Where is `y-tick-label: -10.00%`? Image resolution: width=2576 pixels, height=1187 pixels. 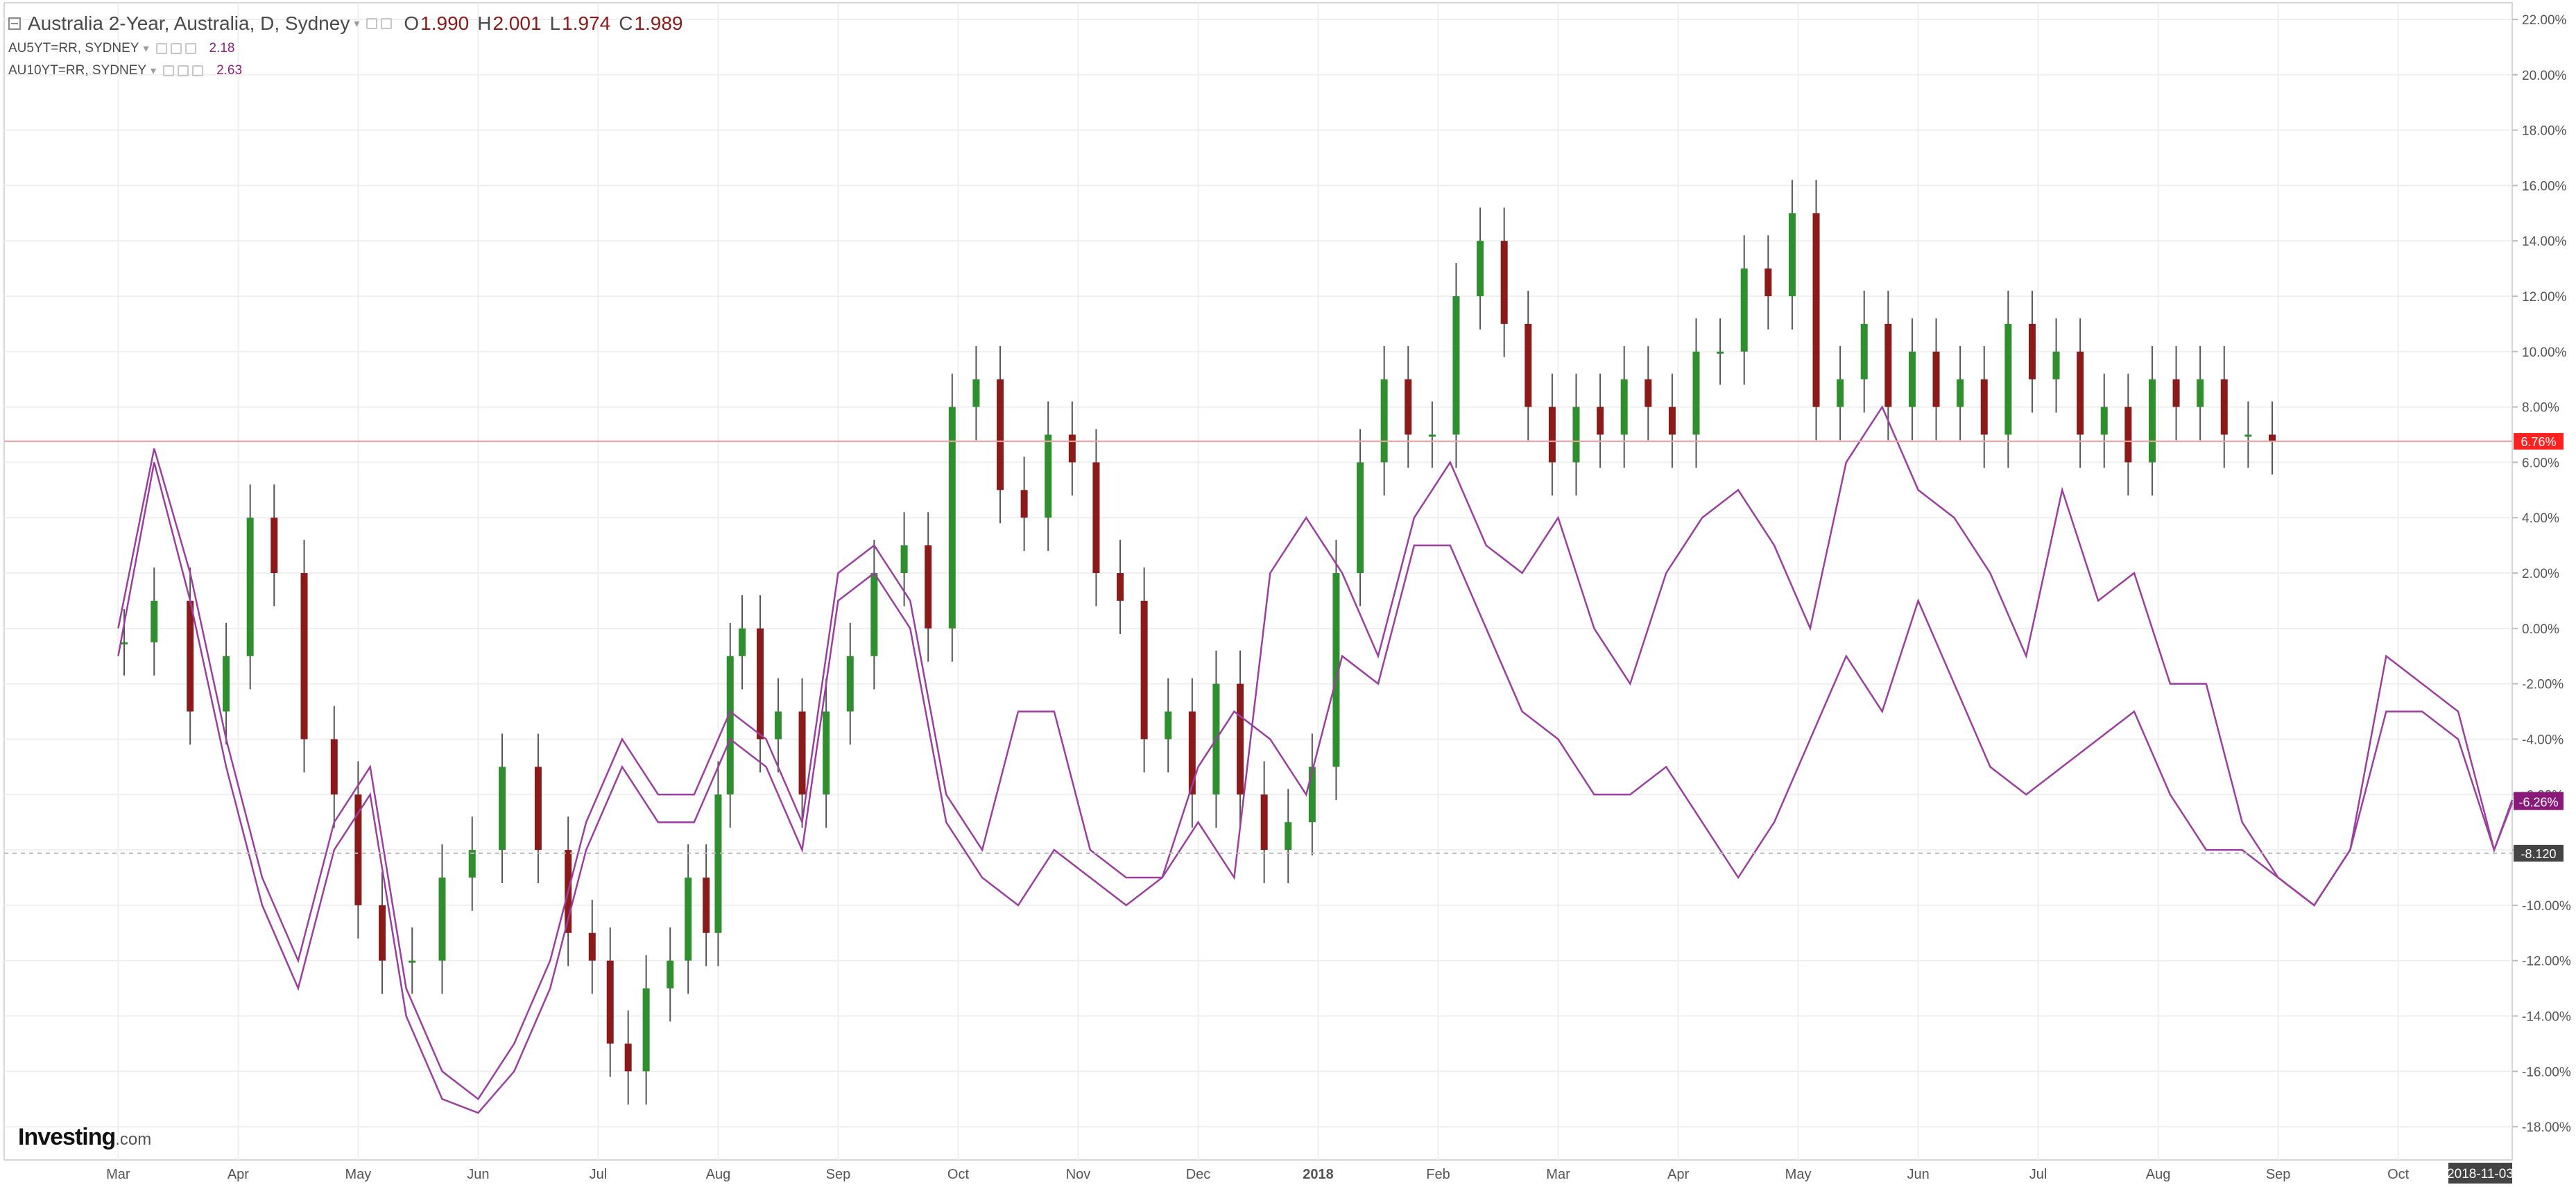
y-tick-label: -10.00% is located at coordinates (2546, 906).